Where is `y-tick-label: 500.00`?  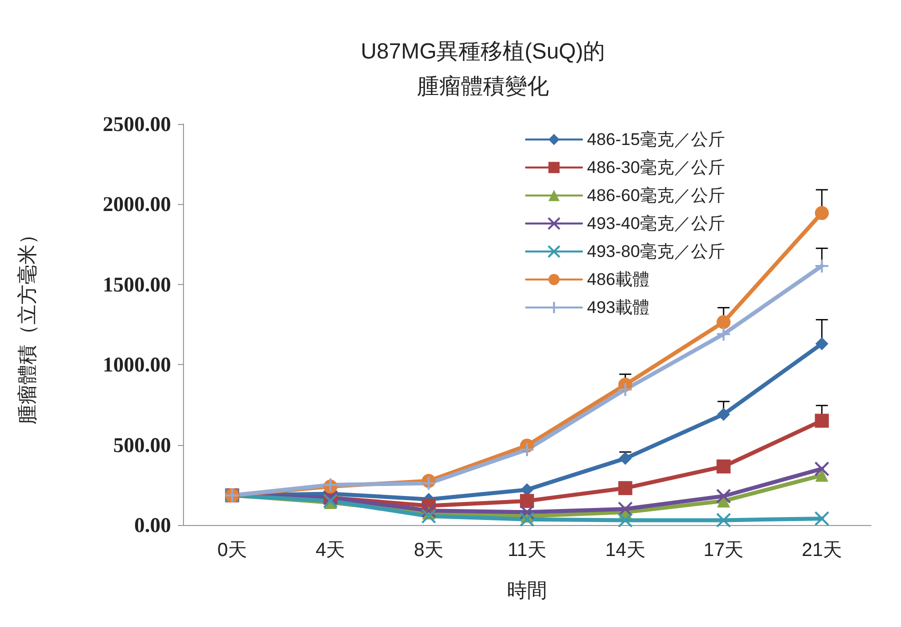 y-tick-label: 500.00 is located at coordinates (142, 444).